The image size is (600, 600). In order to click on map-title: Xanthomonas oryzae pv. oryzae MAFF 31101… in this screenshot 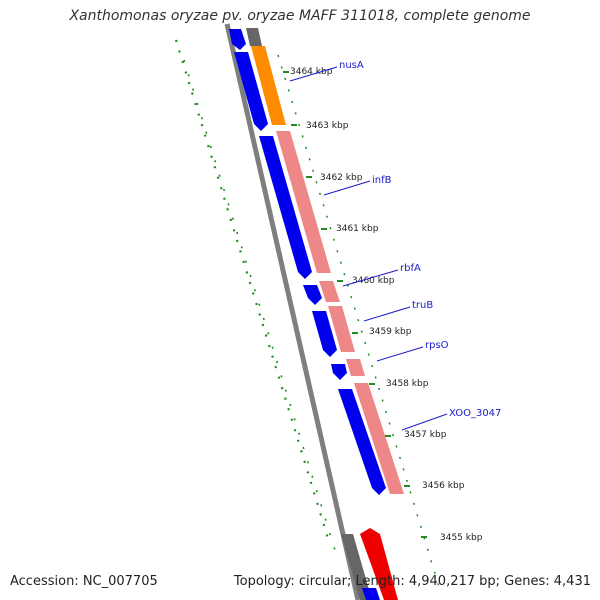, I will do `click(300, 16)`.